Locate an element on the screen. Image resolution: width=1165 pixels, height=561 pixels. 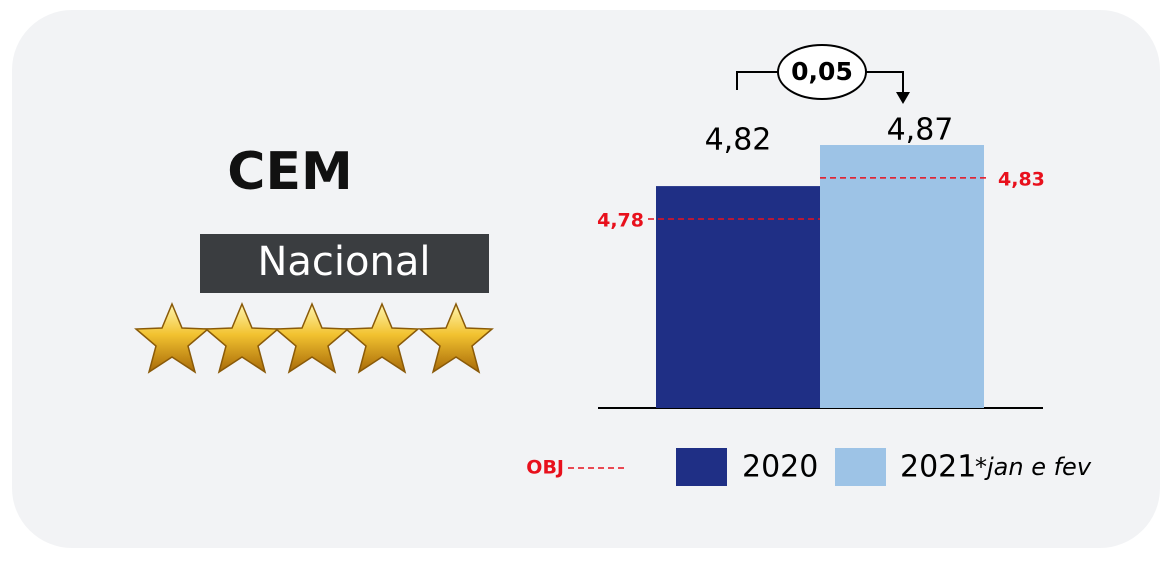
difference-bracket is located at coordinates (820, 82).